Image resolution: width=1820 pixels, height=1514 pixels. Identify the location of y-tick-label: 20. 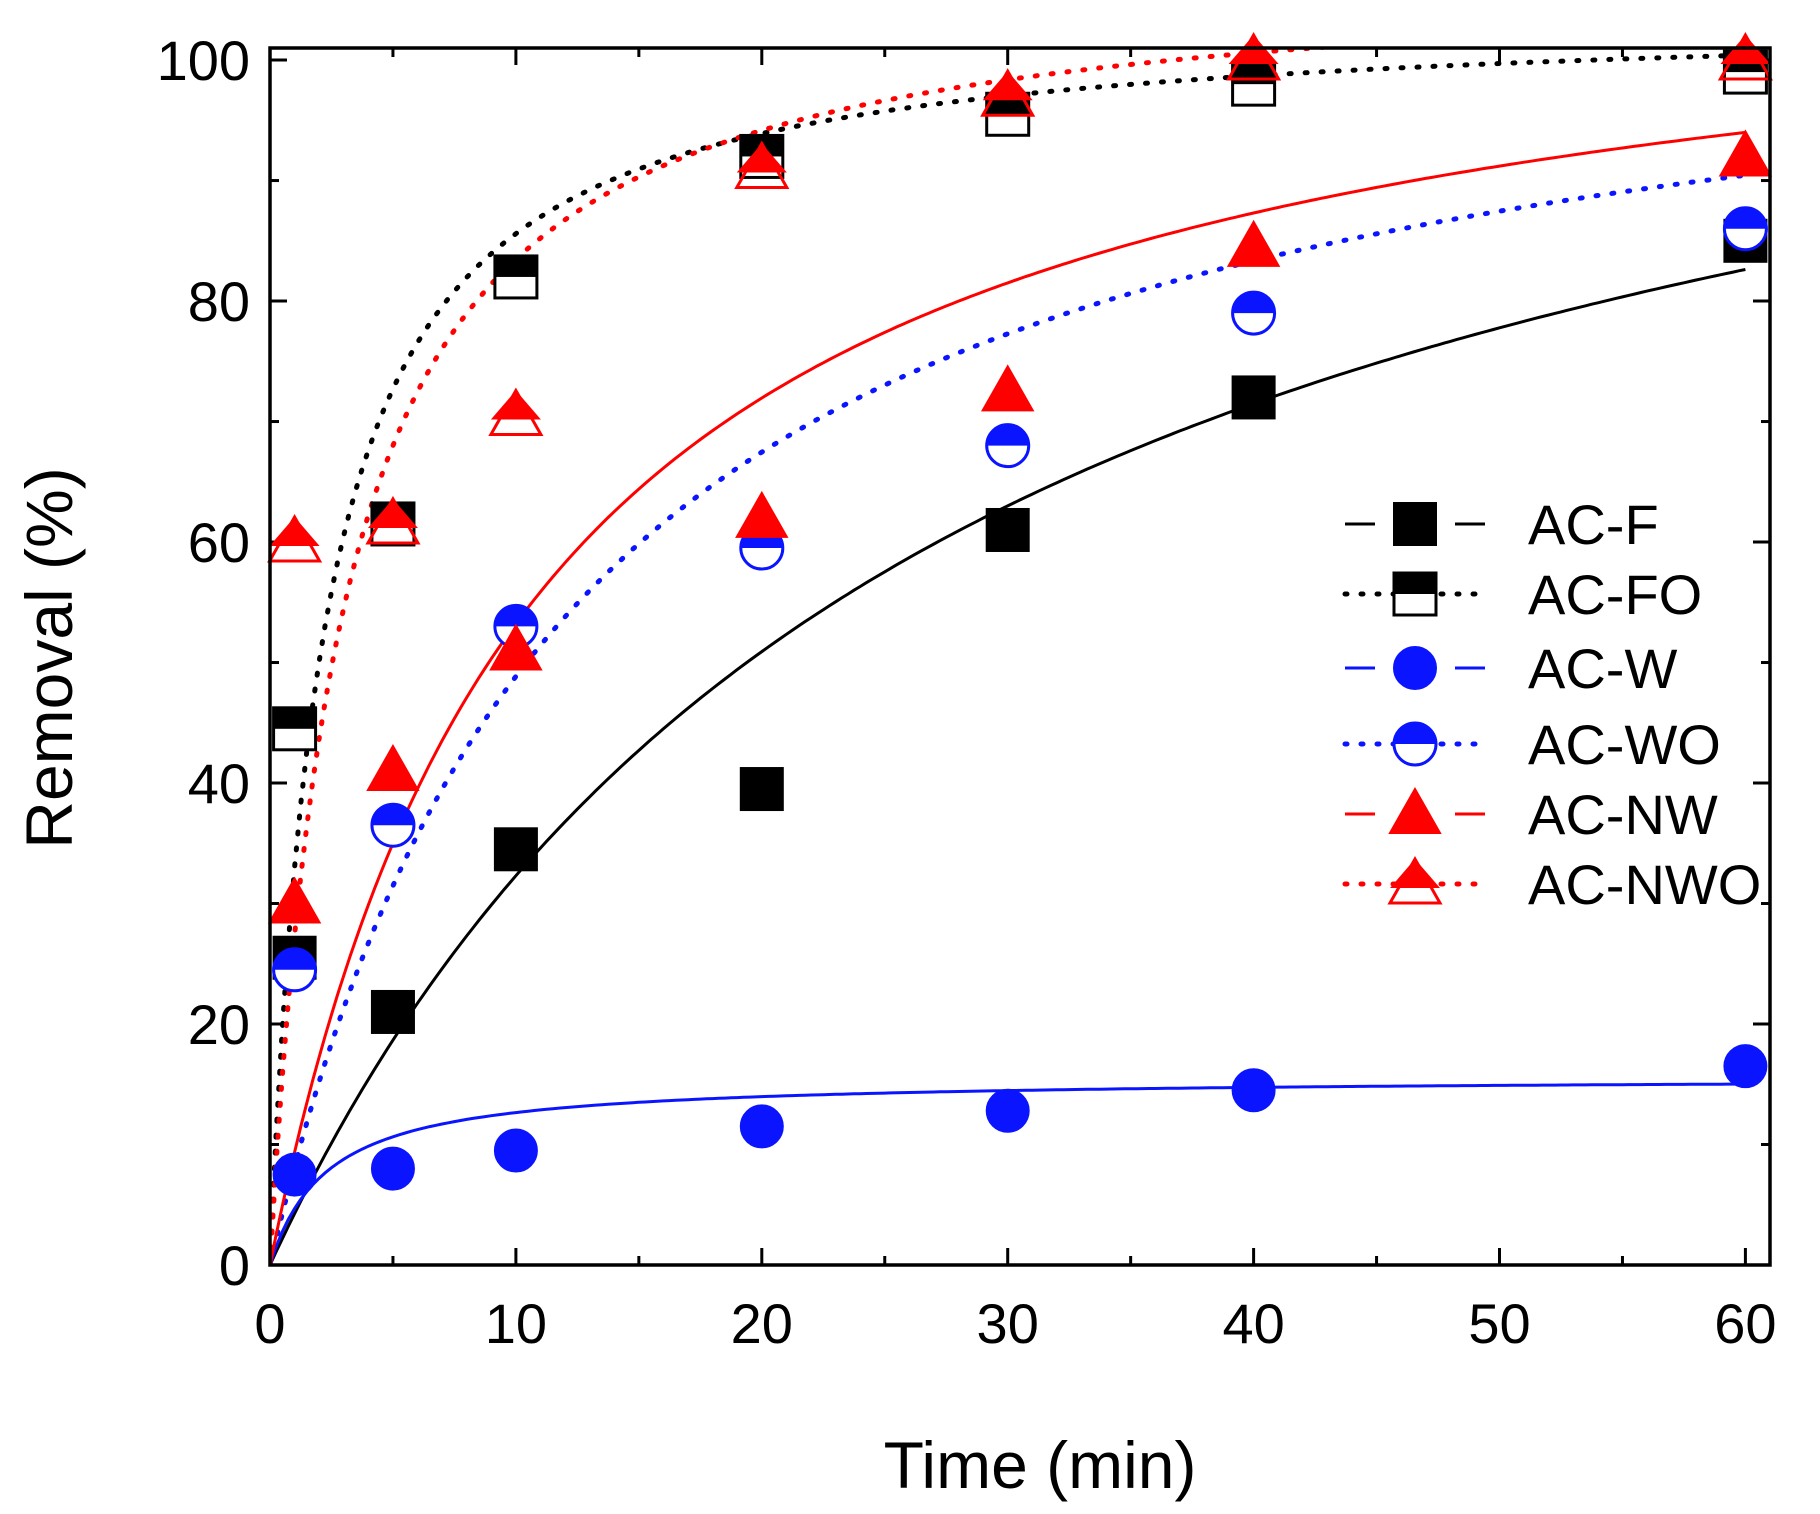
(219, 1024).